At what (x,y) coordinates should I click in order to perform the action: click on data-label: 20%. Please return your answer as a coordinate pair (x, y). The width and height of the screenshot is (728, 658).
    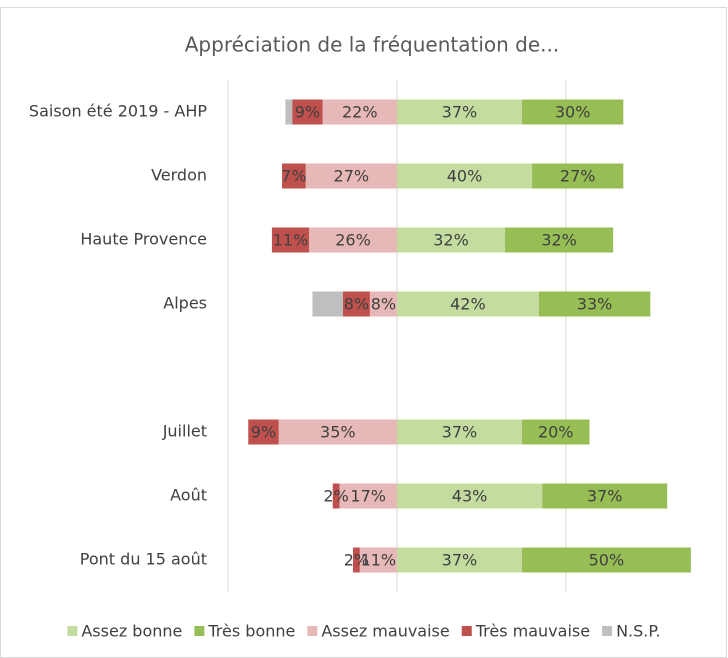
    Looking at the image, I should click on (556, 432).